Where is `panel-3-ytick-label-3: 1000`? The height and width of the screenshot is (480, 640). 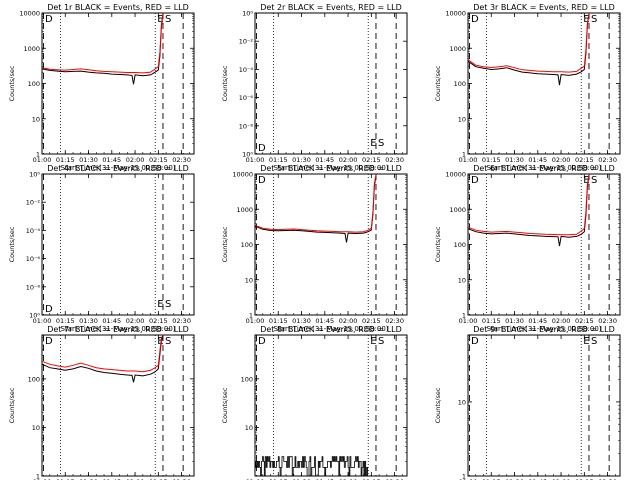 panel-3-ytick-label-3: 1000 is located at coordinates (457, 49).